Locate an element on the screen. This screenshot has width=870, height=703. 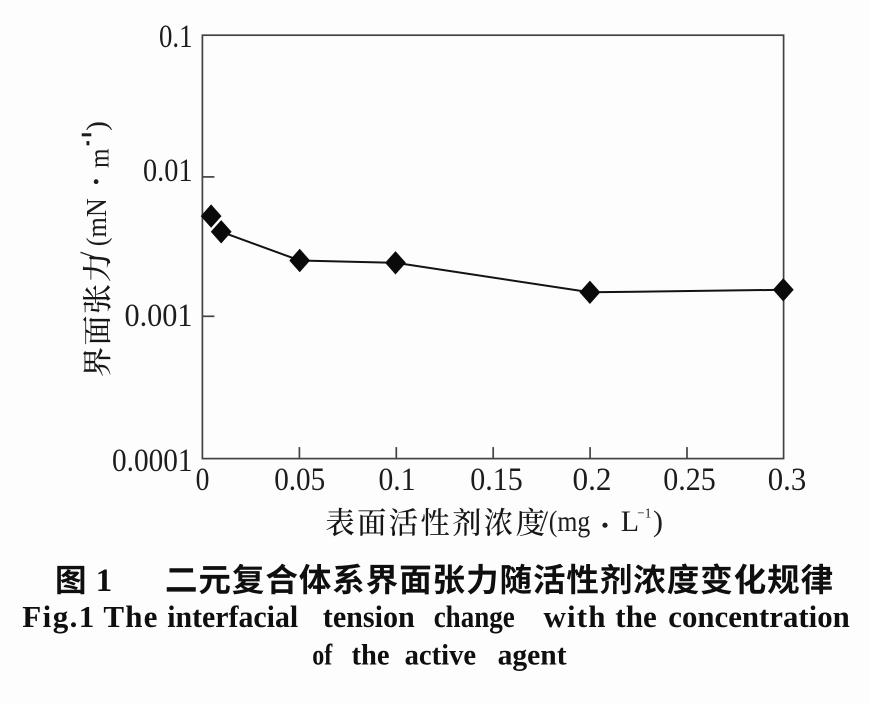
svg-text: m is located at coordinates (100, 158).